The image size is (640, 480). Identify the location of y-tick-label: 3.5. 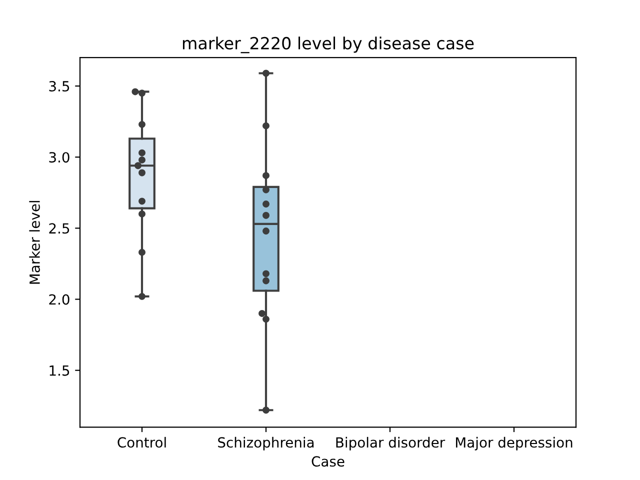
(59, 86).